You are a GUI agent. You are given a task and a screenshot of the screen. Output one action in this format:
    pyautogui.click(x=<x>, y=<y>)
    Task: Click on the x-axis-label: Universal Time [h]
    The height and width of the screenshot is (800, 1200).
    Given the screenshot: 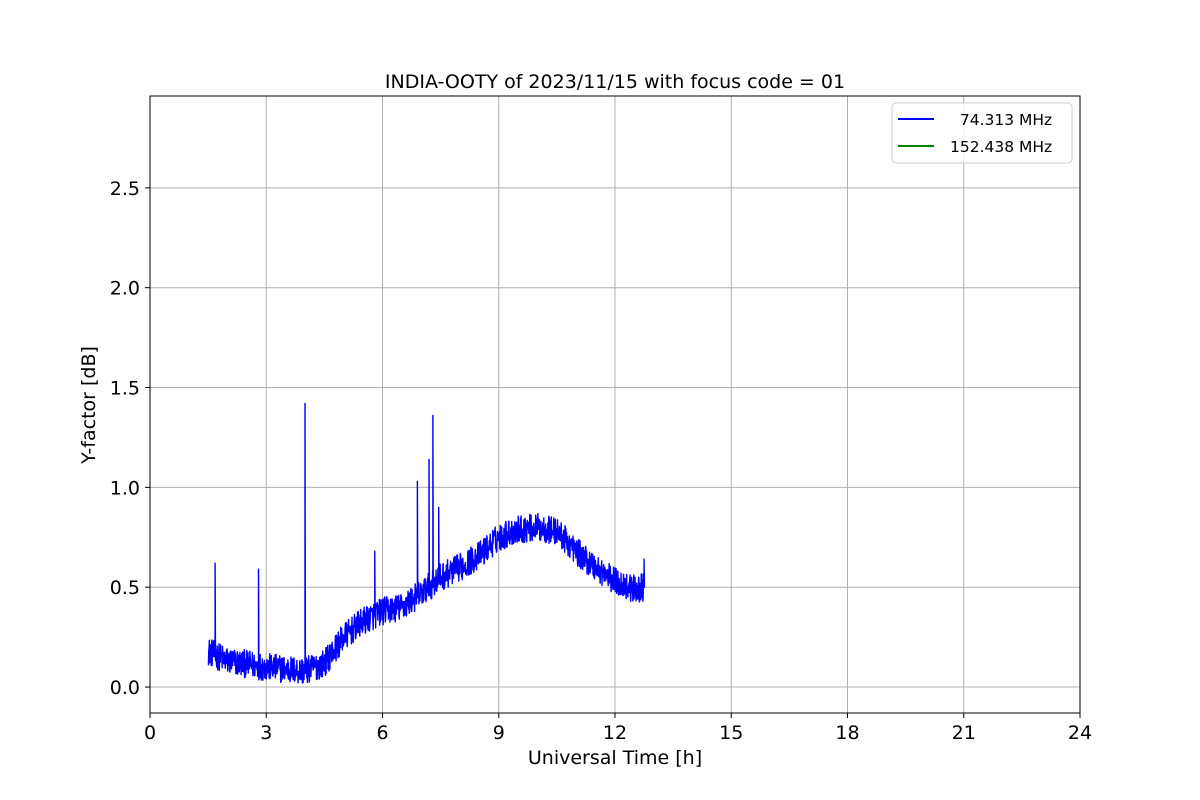 What is the action you would take?
    pyautogui.click(x=615, y=758)
    